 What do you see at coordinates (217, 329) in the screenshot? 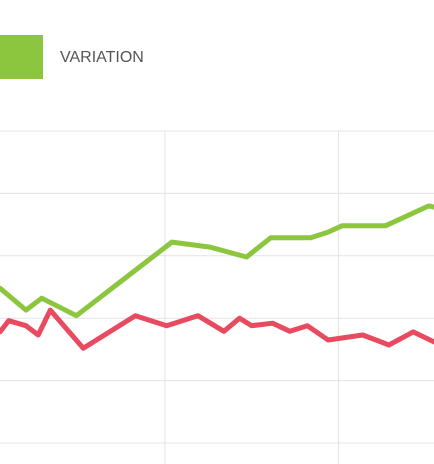
I see `line-series` at bounding box center [217, 329].